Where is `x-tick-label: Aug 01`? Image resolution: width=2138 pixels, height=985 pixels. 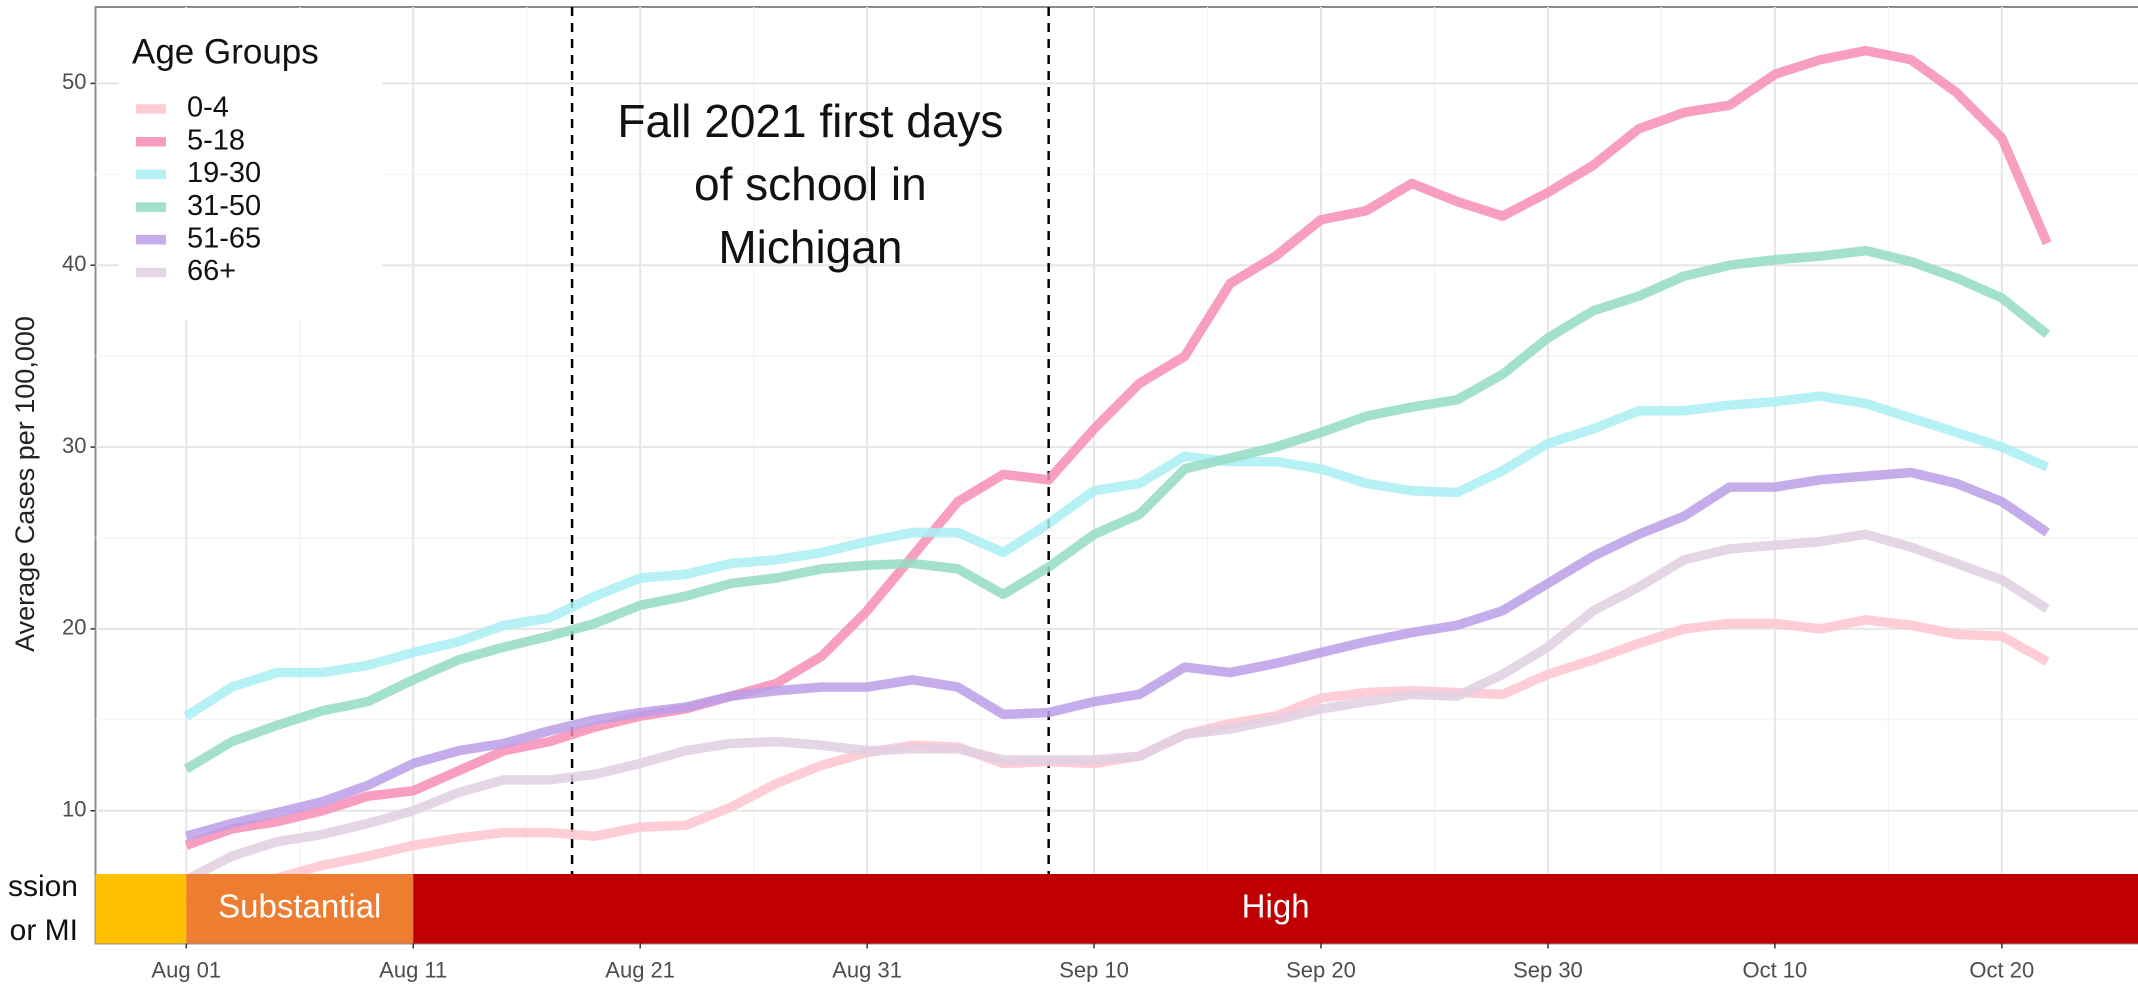 x-tick-label: Aug 01 is located at coordinates (186, 969).